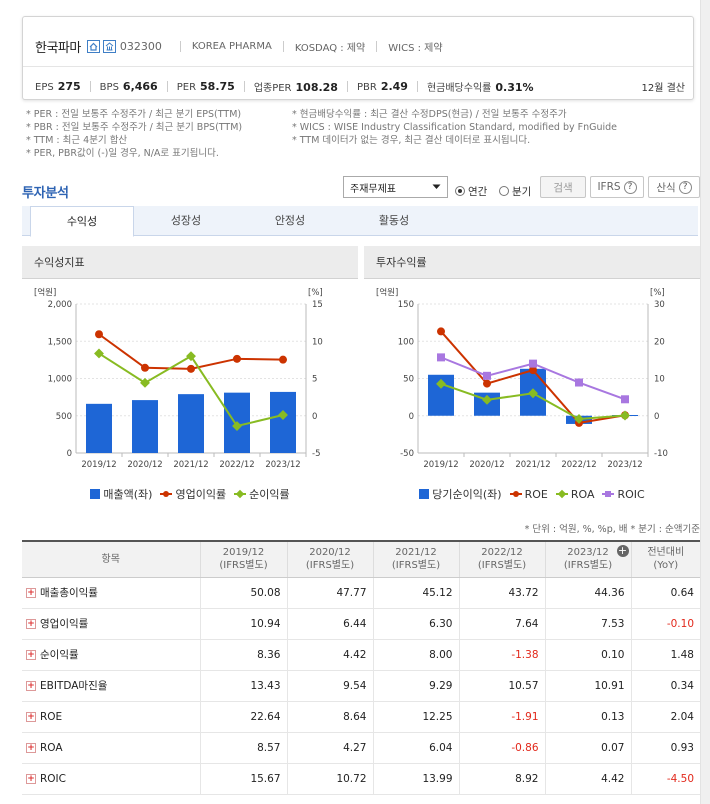  Describe the element at coordinates (111, 655) in the screenshot. I see `row-label-cell: + 순이익률` at that location.